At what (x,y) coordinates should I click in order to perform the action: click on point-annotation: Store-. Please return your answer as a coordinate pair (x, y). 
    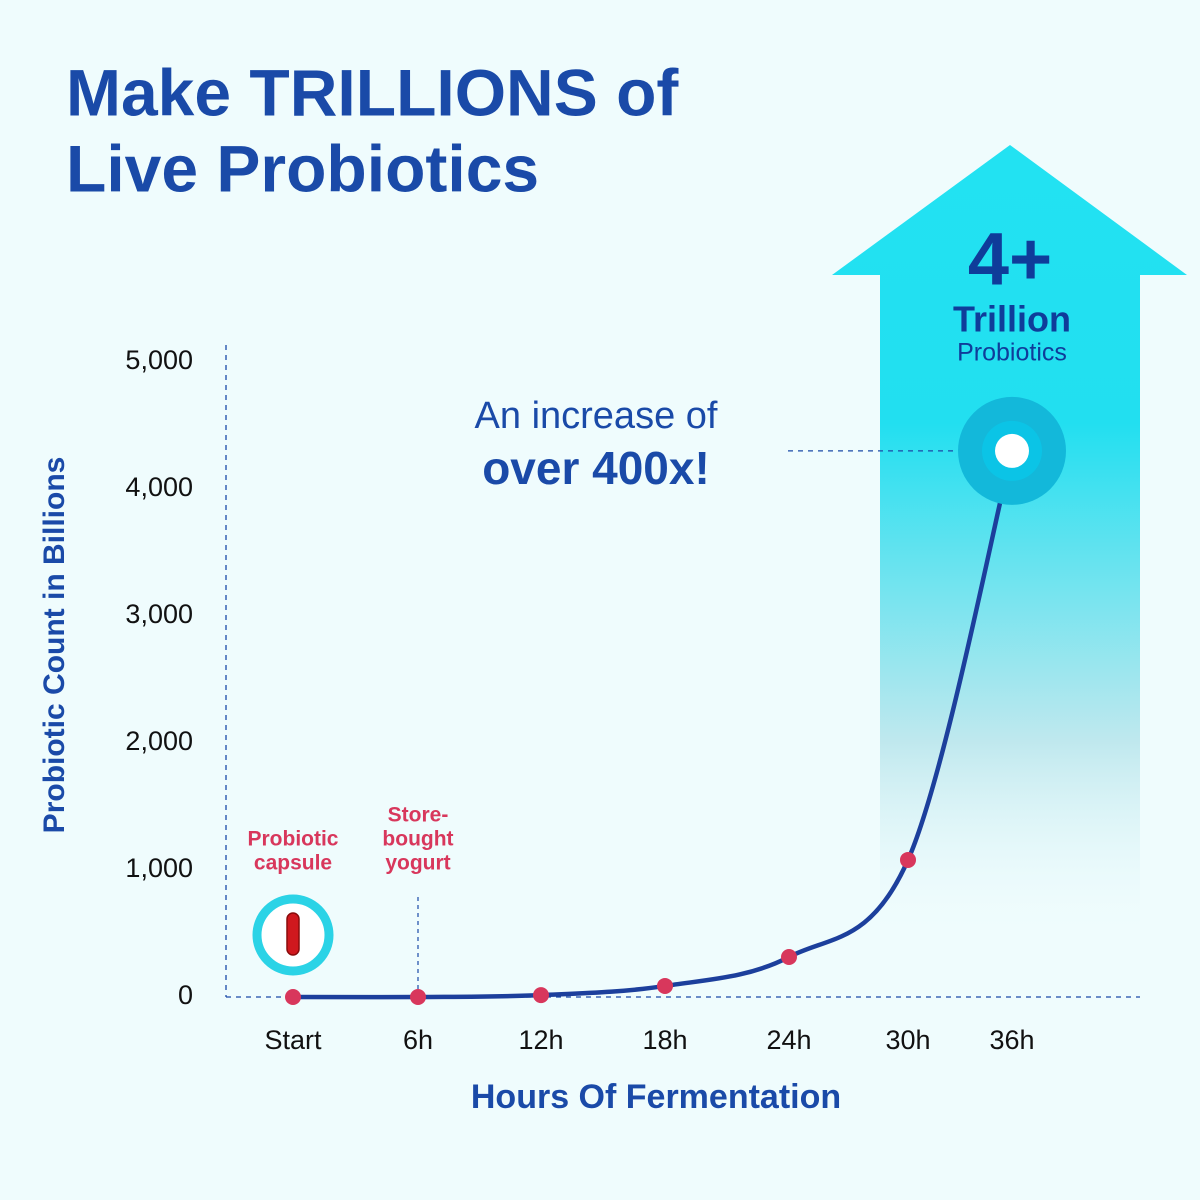
    Looking at the image, I should click on (418, 815).